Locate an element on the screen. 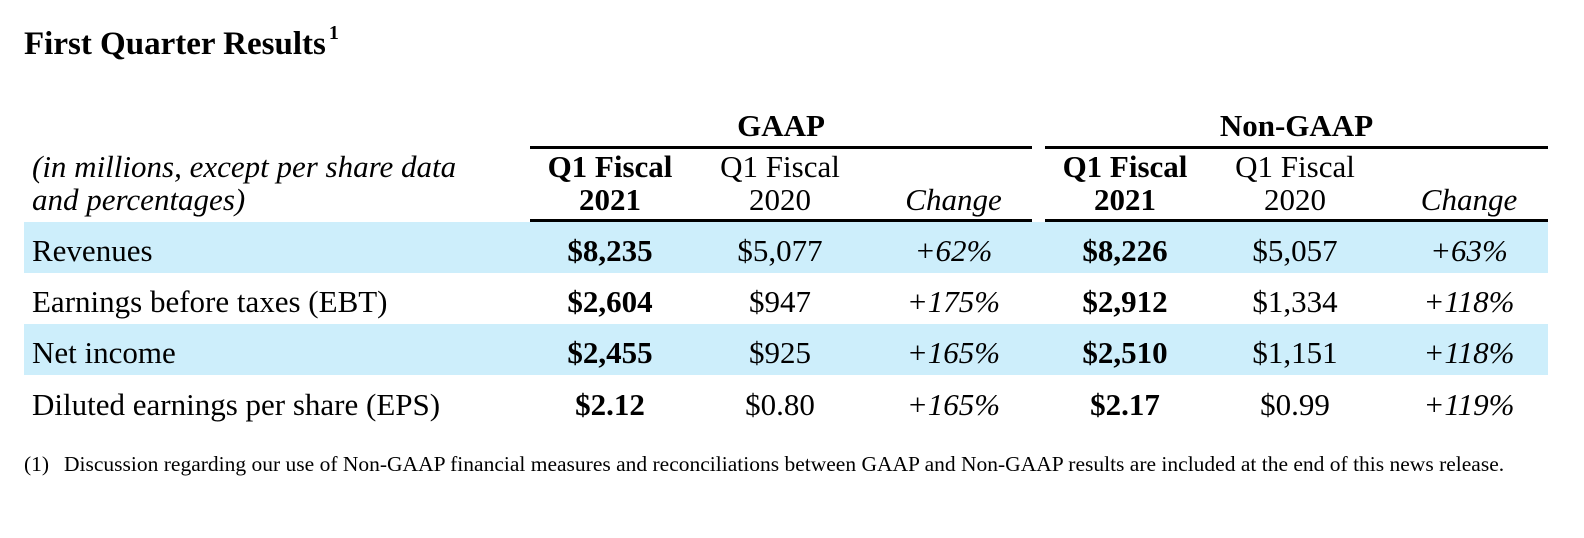 This screenshot has height=538, width=1584. gaap-q1-2020-value: $947 is located at coordinates (780, 301).